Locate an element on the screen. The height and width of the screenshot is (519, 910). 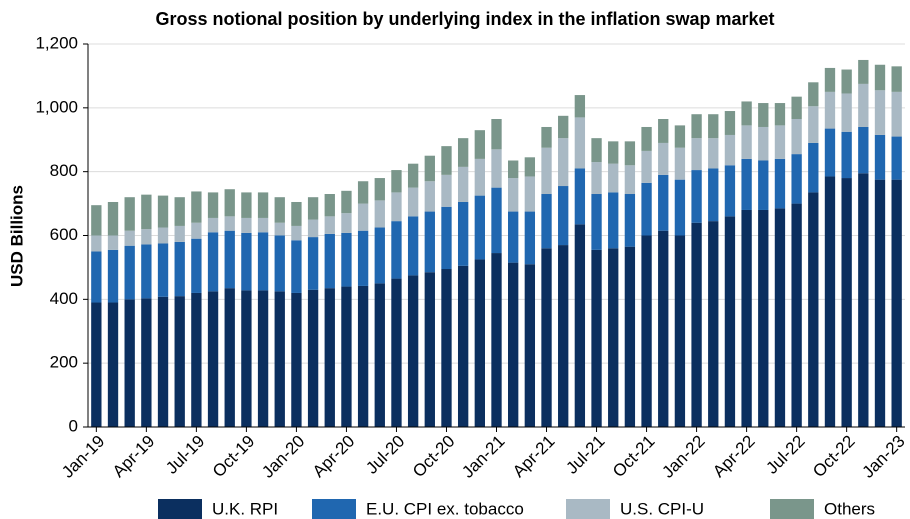
x-tick-label: Oct-21 is located at coordinates (634, 457).